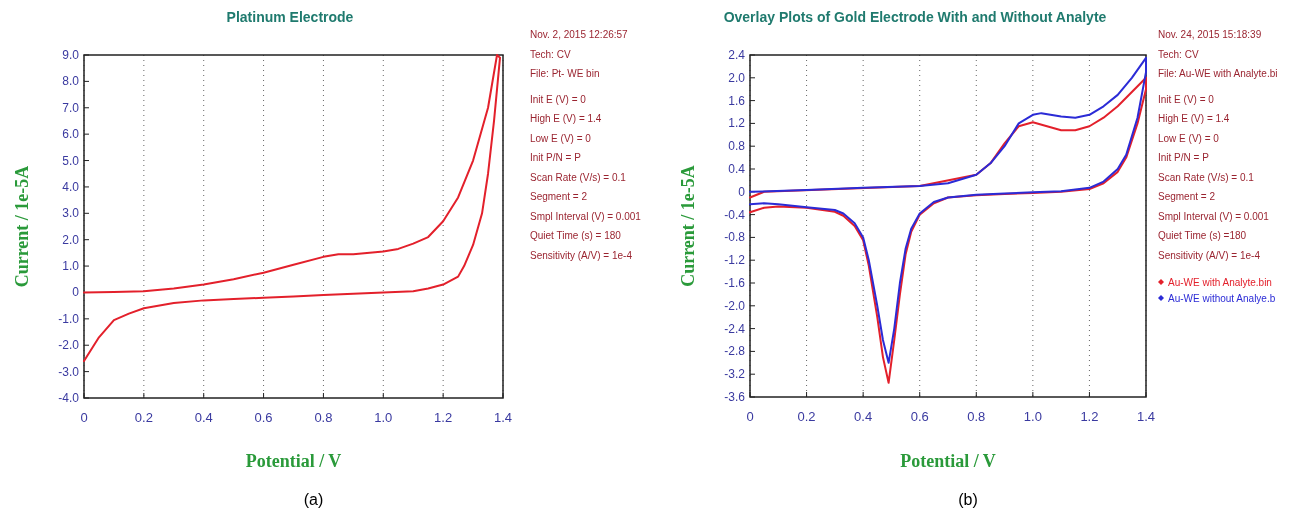 The width and height of the screenshot is (1292, 515). What do you see at coordinates (1210, 34) in the screenshot?
I see `text: Nov. 24, 2015 15:18:39` at bounding box center [1210, 34].